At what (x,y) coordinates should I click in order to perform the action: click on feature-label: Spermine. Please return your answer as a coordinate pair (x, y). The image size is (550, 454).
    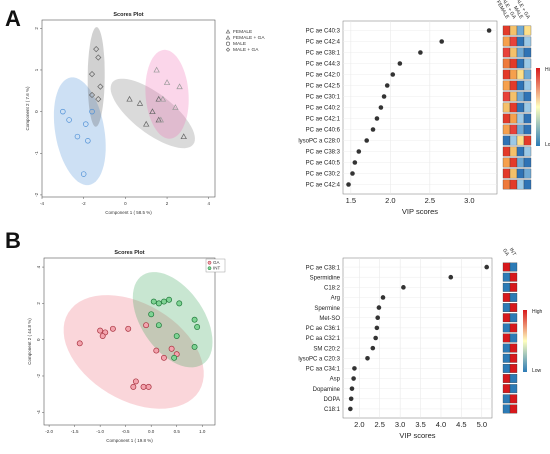
    Looking at the image, I should click on (327, 309).